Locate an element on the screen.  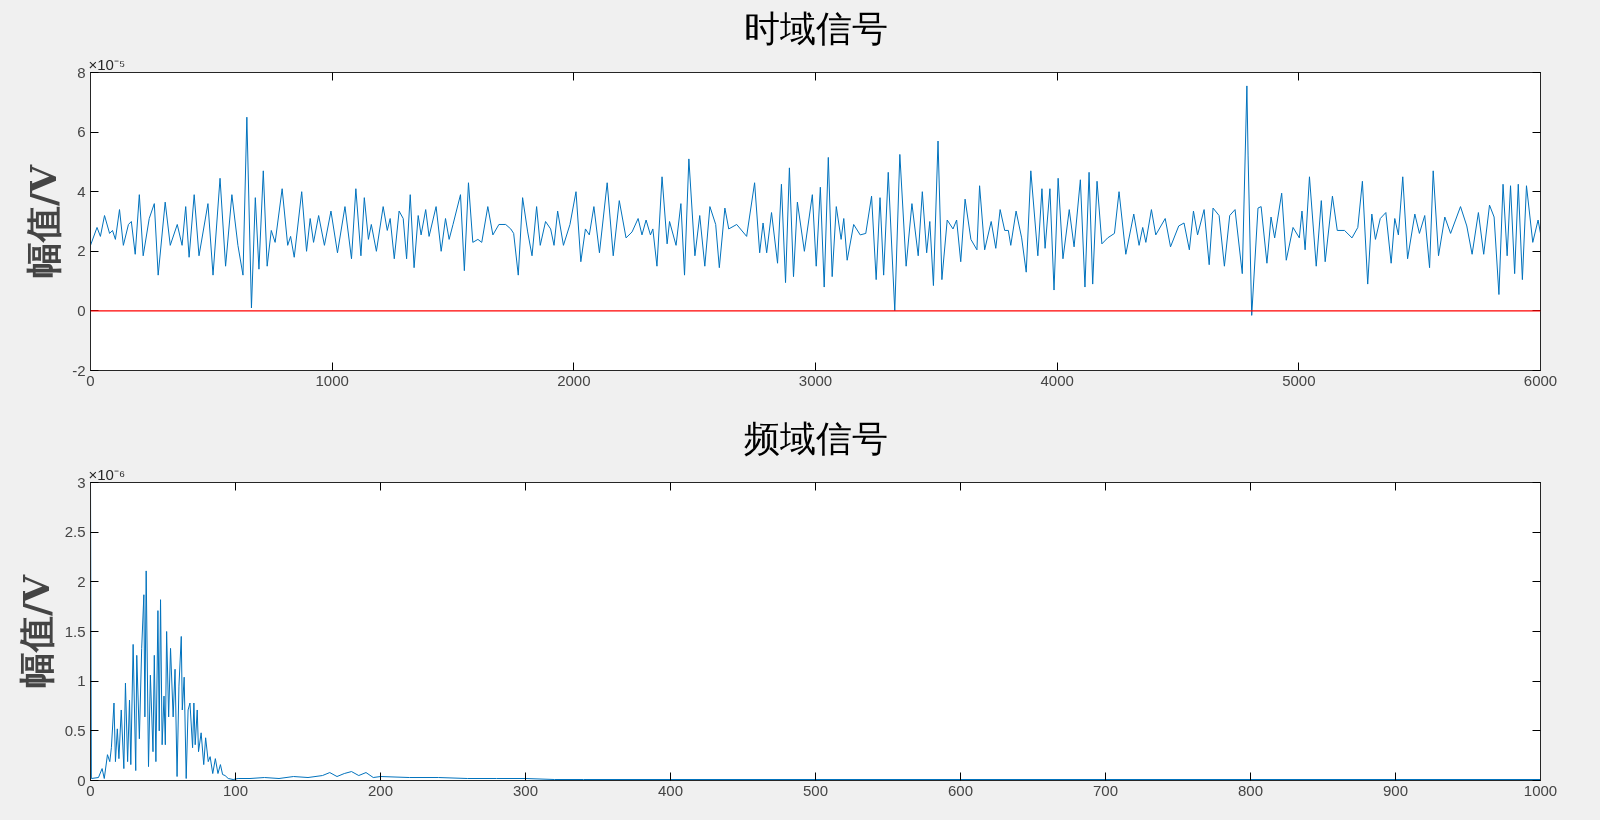
y-tick-label: 6 is located at coordinates (81, 132).